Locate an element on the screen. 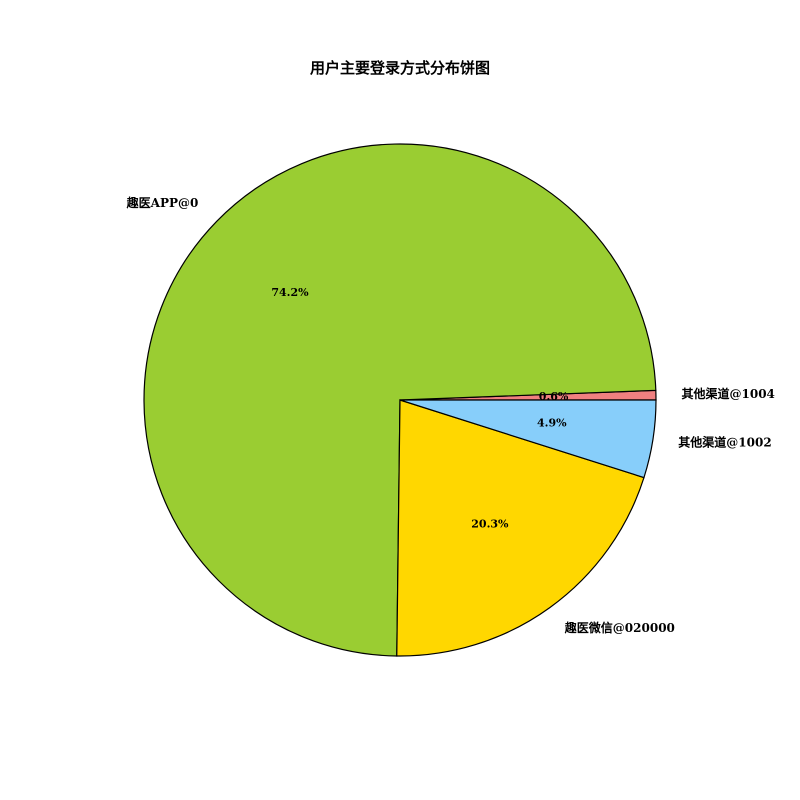 This screenshot has width=800, height=800. slice-label: 其他渠道@1002 is located at coordinates (724, 442).